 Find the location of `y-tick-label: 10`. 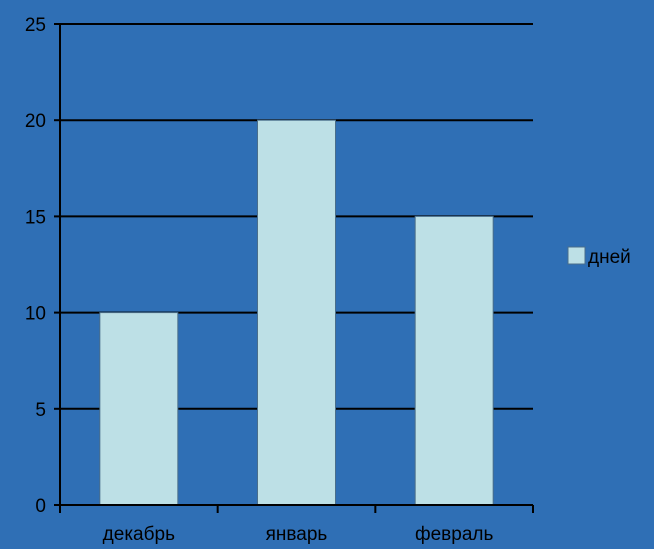

y-tick-label: 10 is located at coordinates (35, 314).